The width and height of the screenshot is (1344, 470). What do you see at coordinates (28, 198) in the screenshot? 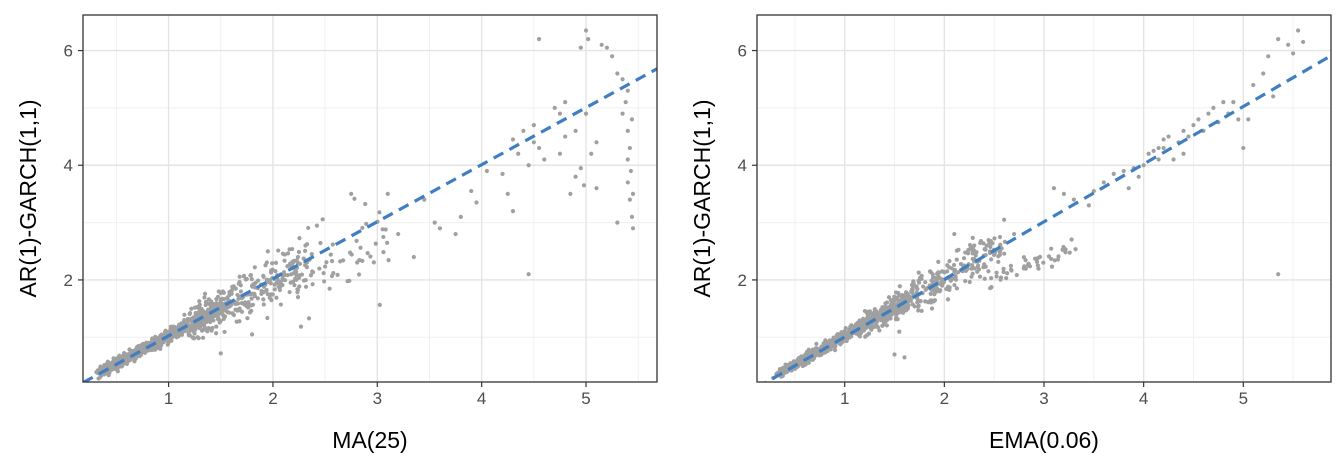
I see `y-axis-title: AR(1)-GARCH(1,1)` at bounding box center [28, 198].